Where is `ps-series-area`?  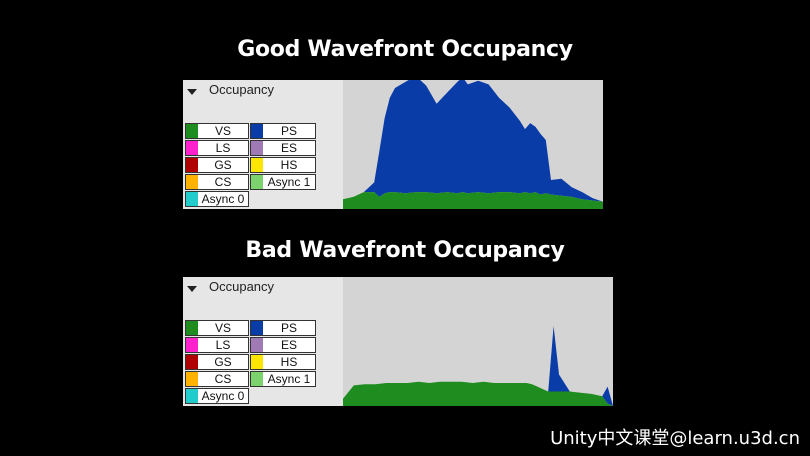
ps-series-area is located at coordinates (473, 141).